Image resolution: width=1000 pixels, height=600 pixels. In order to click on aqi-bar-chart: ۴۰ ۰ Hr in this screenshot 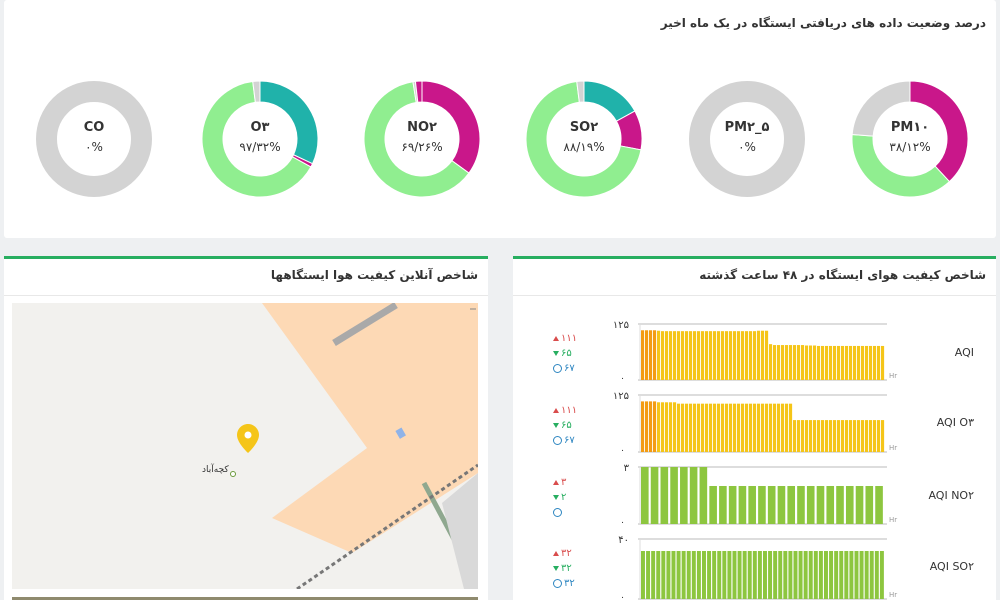, I will do `click(757, 567)`.